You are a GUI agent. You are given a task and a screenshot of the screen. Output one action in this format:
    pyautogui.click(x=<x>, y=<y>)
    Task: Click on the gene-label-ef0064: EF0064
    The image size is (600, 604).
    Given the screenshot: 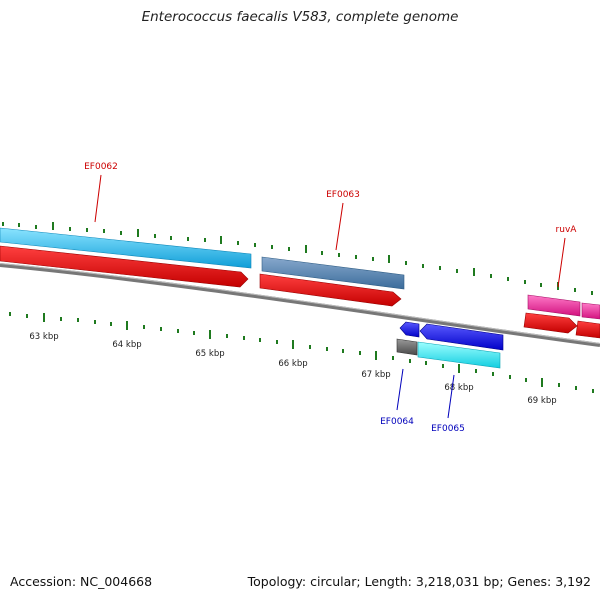 What is the action you would take?
    pyautogui.click(x=397, y=422)
    